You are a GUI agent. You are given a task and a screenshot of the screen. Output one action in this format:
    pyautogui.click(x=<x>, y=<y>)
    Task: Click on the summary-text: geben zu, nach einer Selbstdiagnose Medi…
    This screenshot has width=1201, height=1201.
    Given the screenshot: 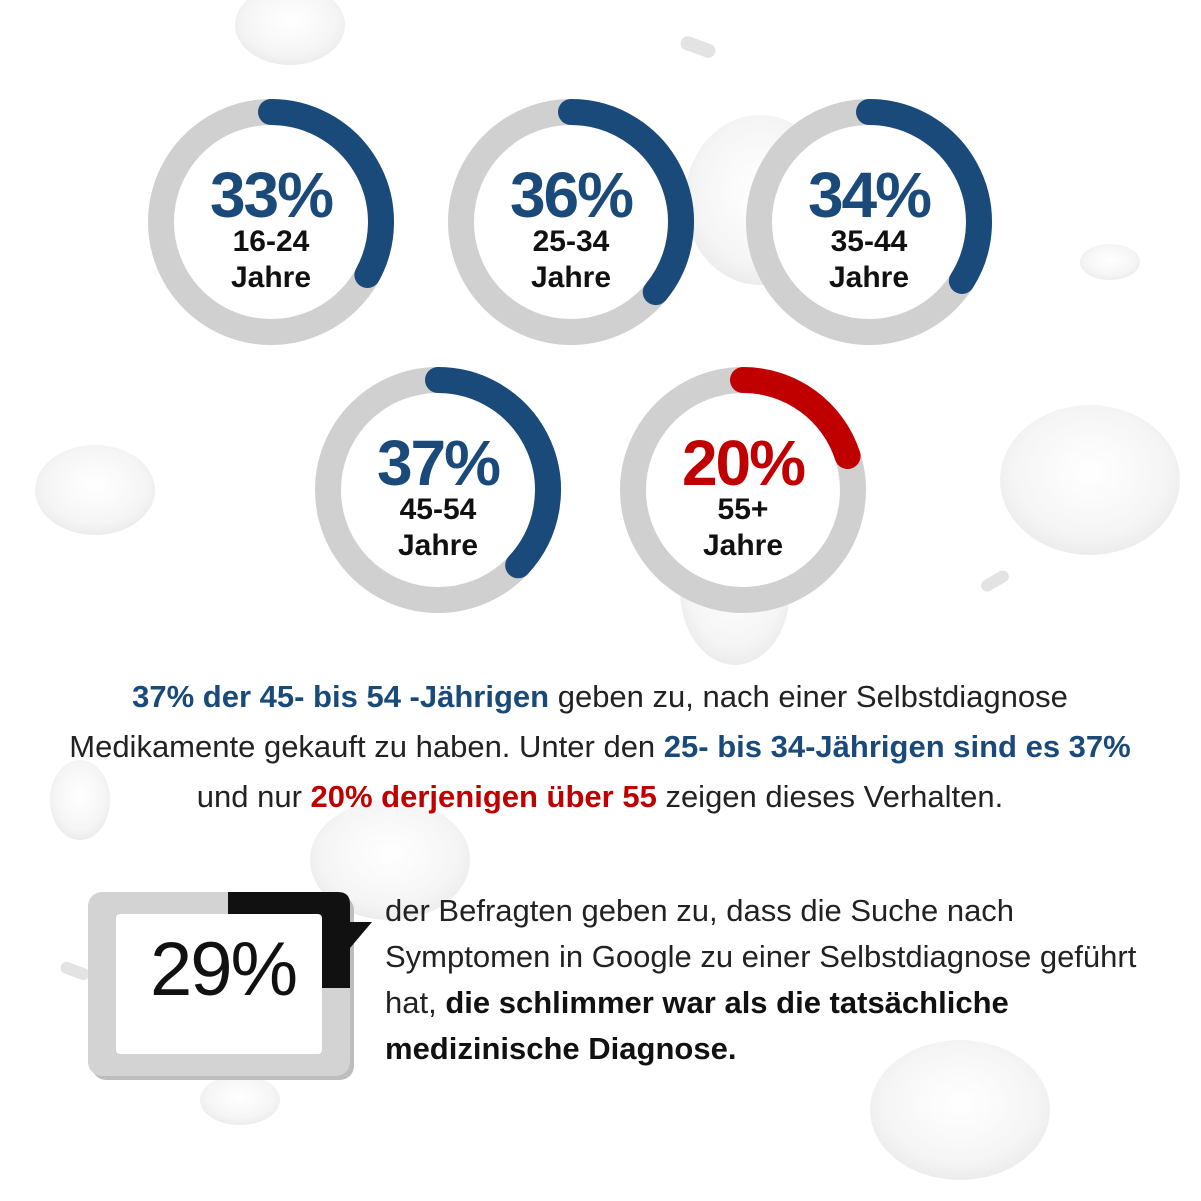 What is the action you would take?
    pyautogui.click(x=568, y=721)
    